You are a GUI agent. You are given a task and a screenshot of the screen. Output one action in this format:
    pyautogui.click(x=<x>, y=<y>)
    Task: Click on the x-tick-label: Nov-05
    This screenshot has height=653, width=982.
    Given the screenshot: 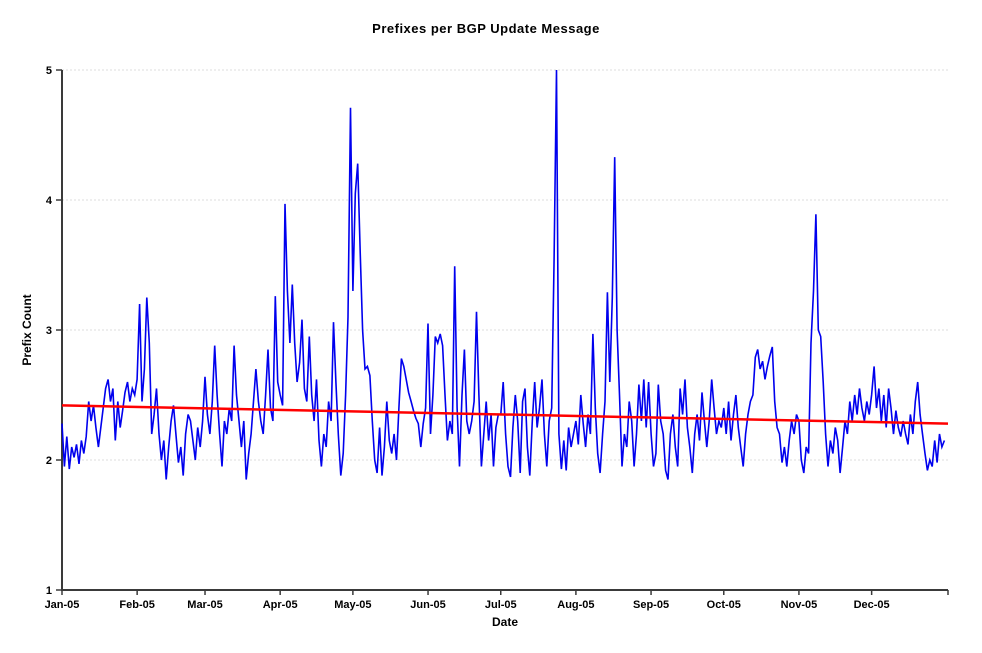 What is the action you would take?
    pyautogui.click(x=799, y=605)
    